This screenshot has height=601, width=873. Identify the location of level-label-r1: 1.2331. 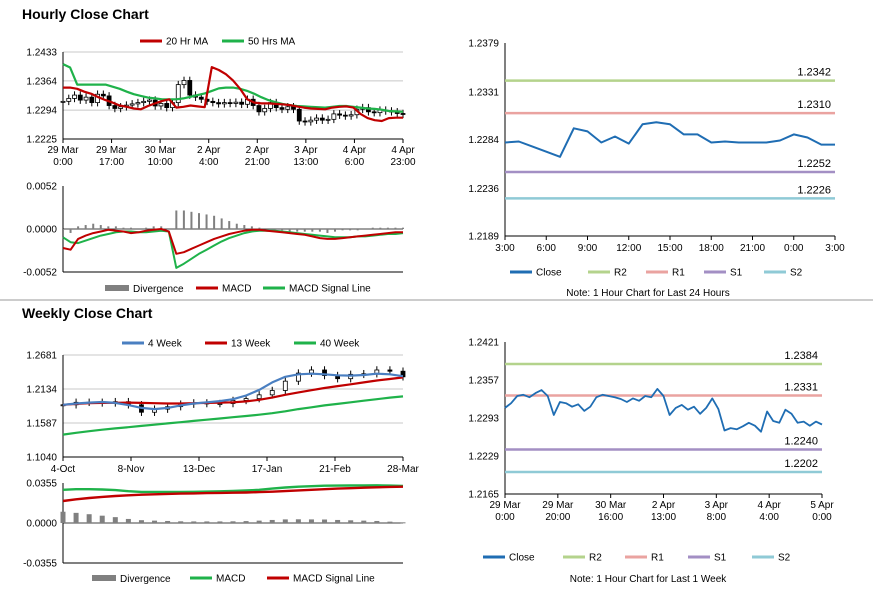
(801, 387).